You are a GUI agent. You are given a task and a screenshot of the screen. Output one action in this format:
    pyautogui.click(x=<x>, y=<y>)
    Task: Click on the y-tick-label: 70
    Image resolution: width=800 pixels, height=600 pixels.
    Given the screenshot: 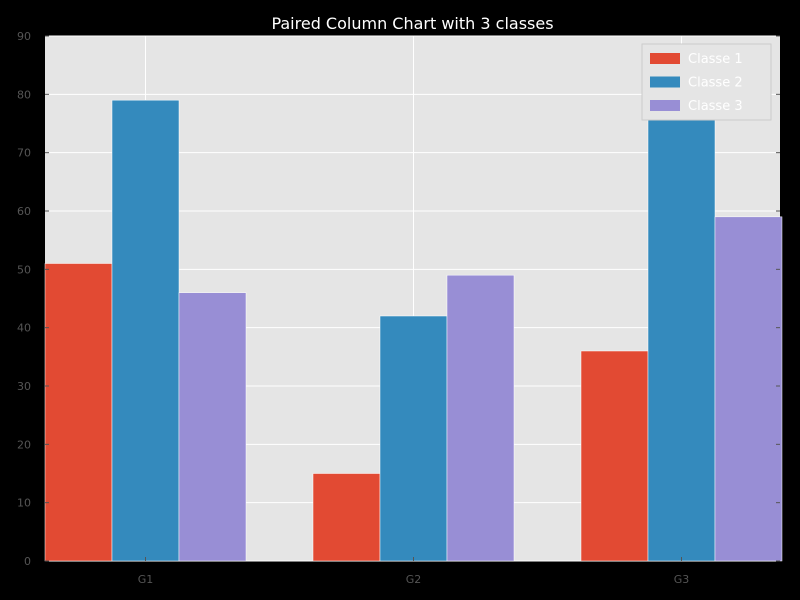 What is the action you would take?
    pyautogui.click(x=24, y=153)
    